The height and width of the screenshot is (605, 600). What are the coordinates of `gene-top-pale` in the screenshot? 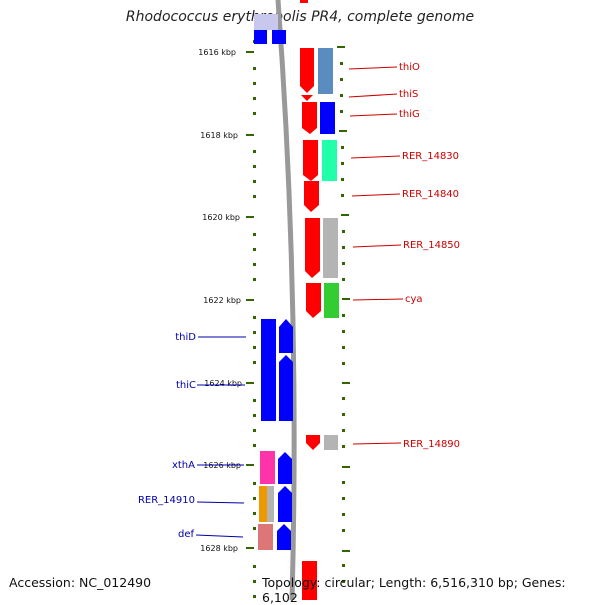 It's located at (266, 22).